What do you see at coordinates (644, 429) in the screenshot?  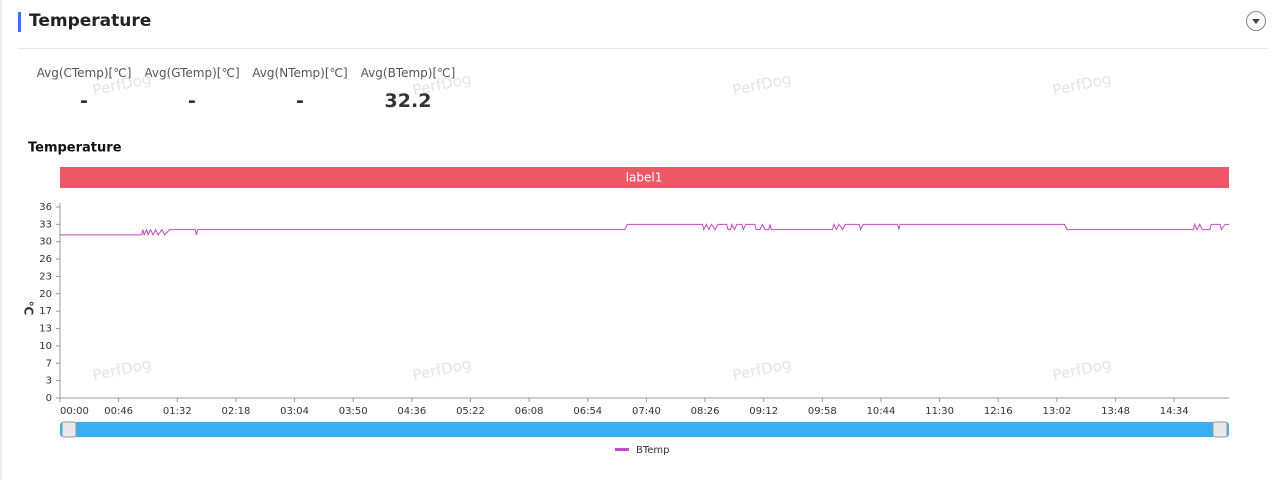 I see `zoom-slider` at bounding box center [644, 429].